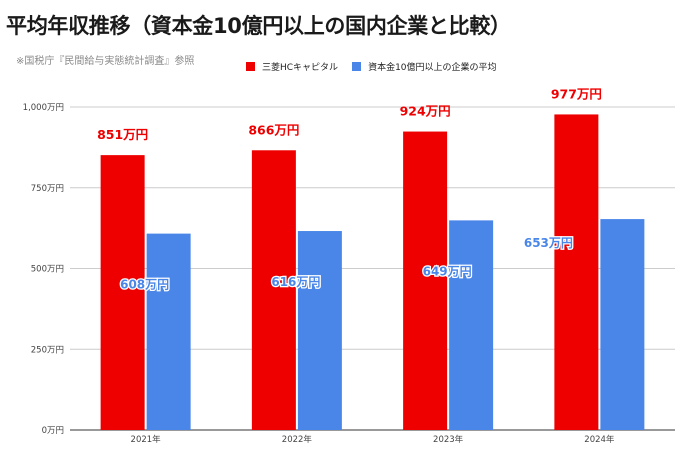 The height and width of the screenshot is (462, 700). I want to click on legend-item-series-2: 資本金10億円以上の企業の平均, so click(424, 66).